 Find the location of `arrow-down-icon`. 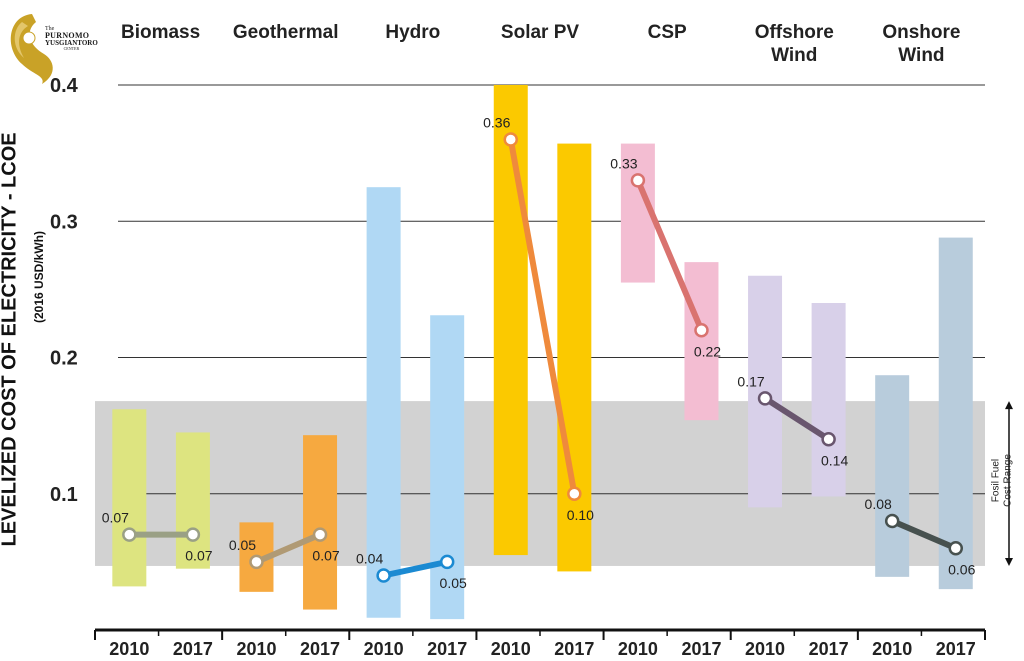

arrow-down-icon is located at coordinates (1009, 561).